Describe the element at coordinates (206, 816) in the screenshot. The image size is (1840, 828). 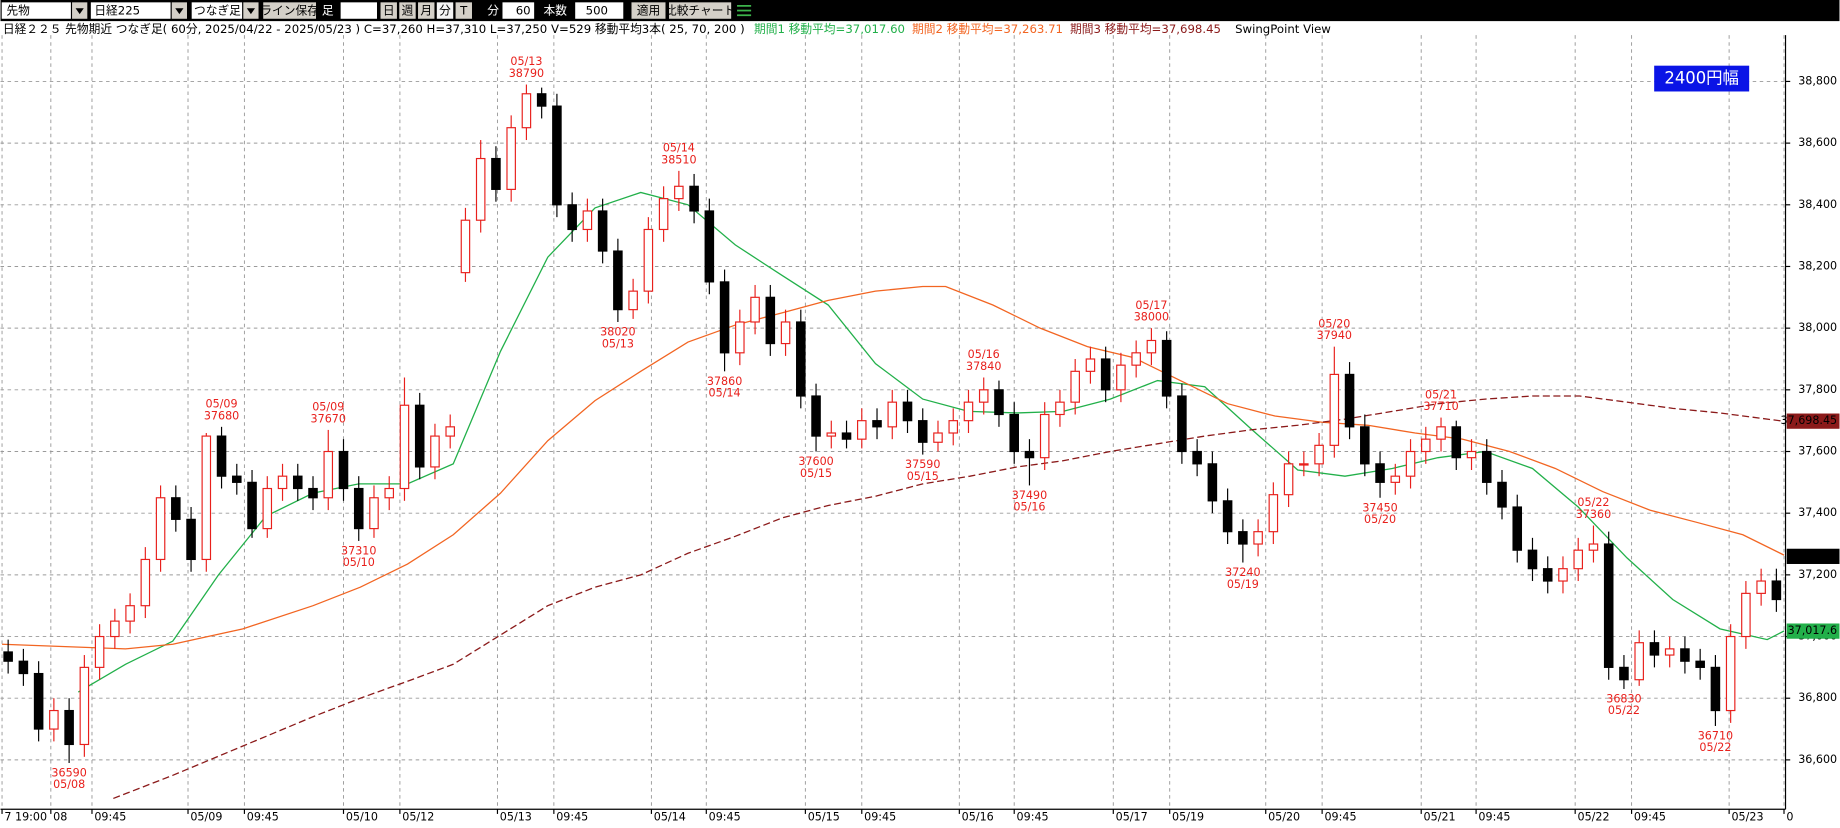
I see `x-tick-label: 05/09` at that location.